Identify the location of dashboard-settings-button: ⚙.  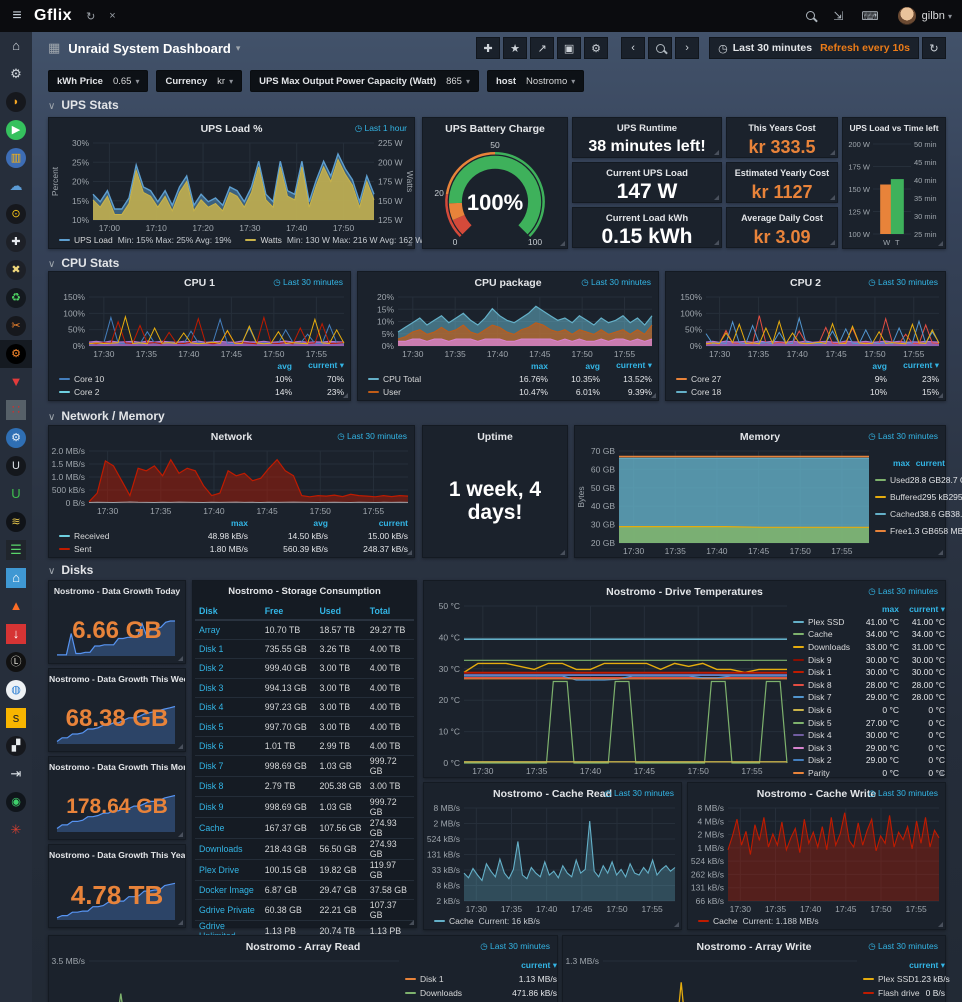
(596, 48).